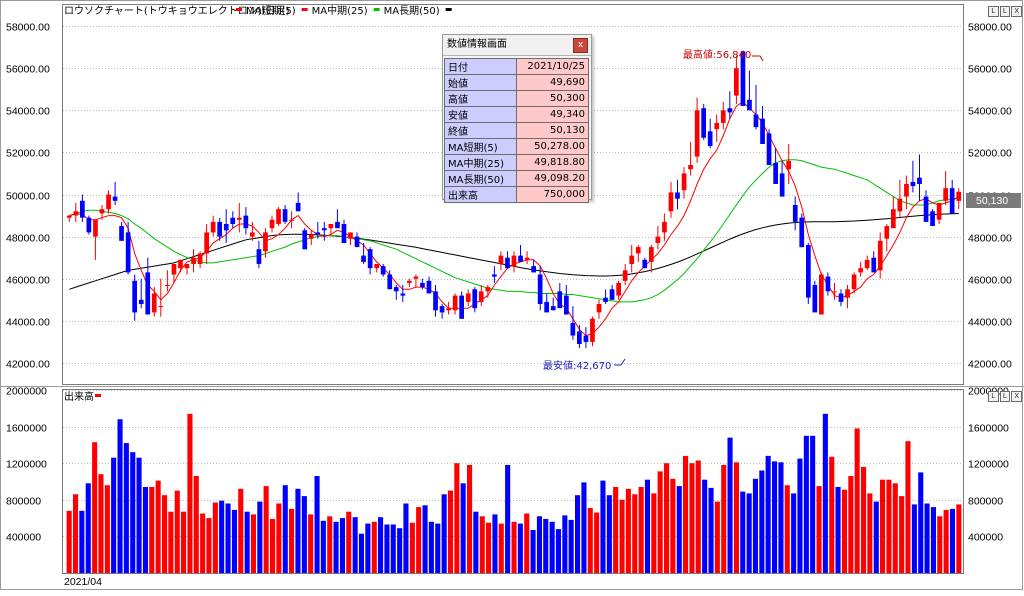  Describe the element at coordinates (552, 66) in the screenshot. I see `info-value: 2021/10/25` at that location.